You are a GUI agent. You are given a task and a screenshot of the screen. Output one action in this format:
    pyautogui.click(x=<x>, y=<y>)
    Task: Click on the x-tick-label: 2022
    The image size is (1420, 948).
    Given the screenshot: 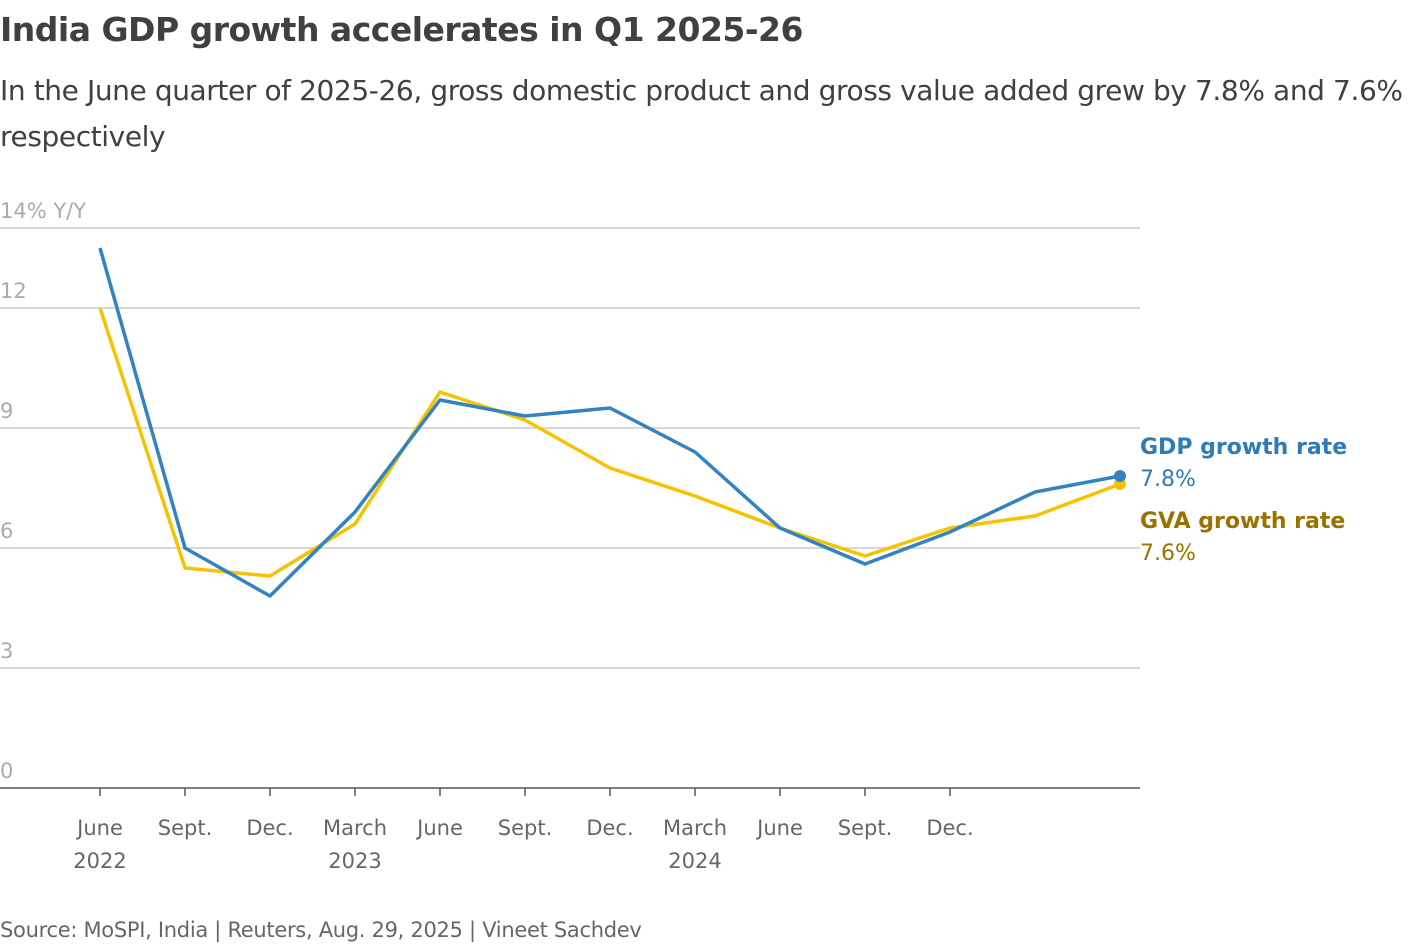 What is the action you would take?
    pyautogui.click(x=99, y=861)
    